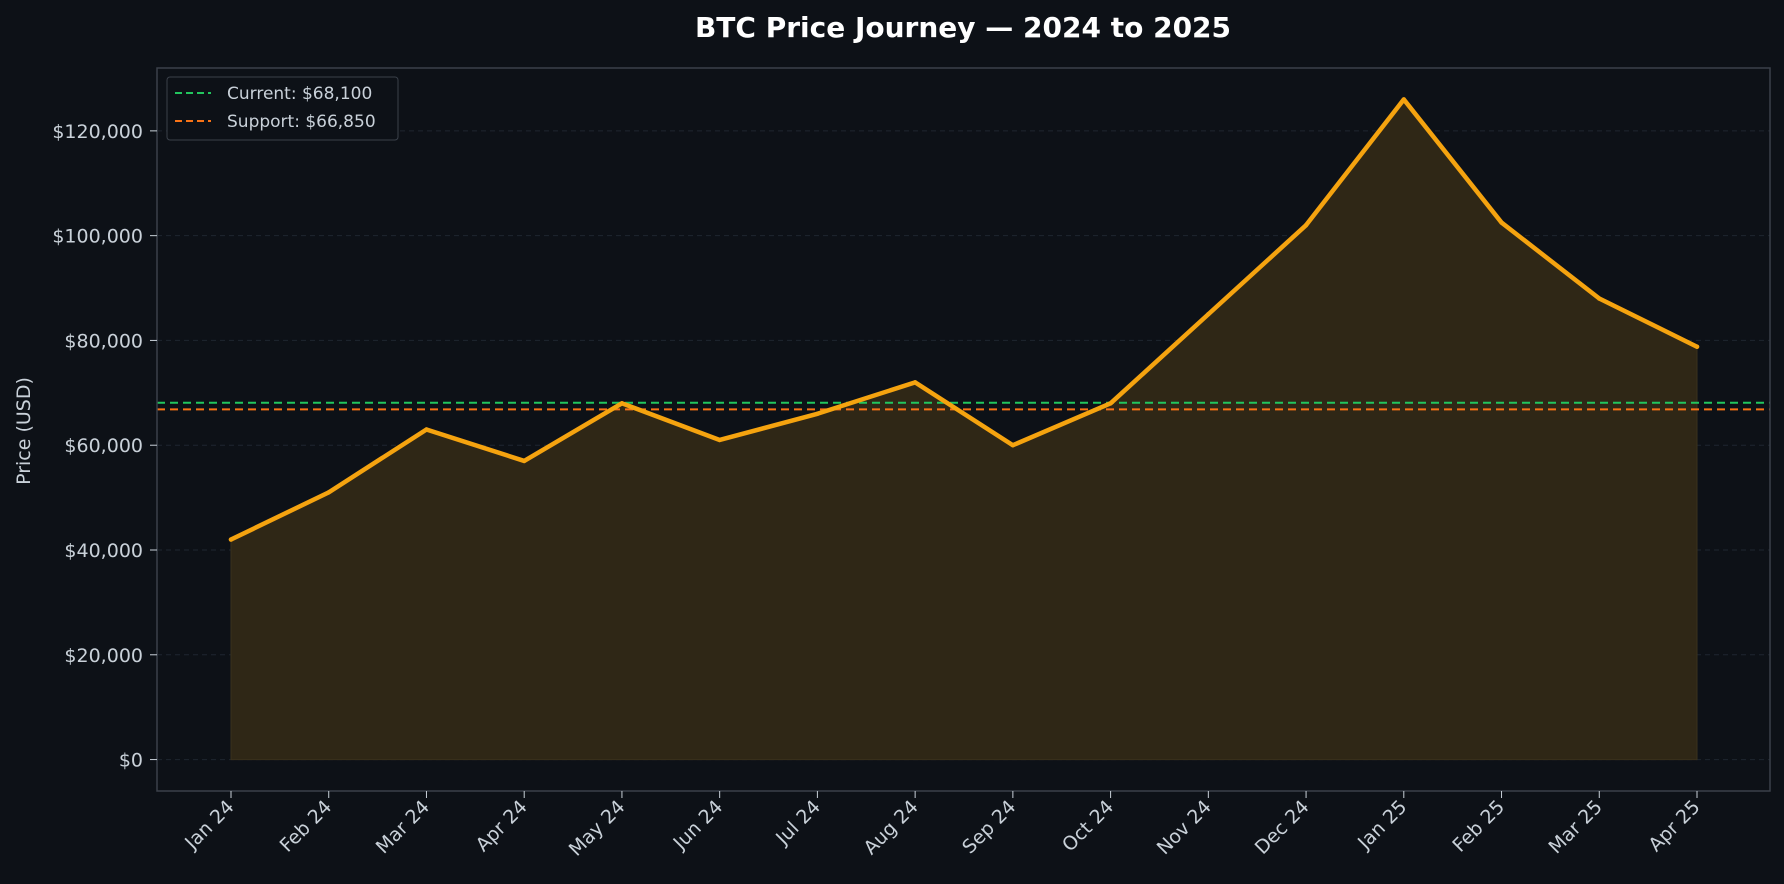 The image size is (1784, 884). What do you see at coordinates (209, 825) in the screenshot?
I see `x-tick-label: Jan 24` at bounding box center [209, 825].